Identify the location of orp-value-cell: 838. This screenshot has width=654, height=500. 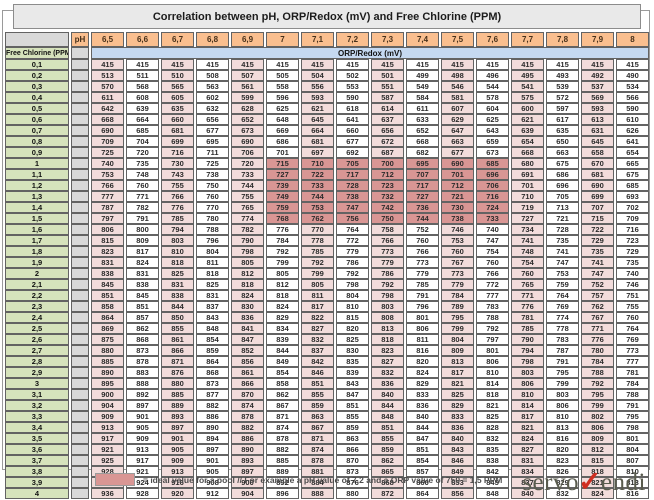
(492, 460).